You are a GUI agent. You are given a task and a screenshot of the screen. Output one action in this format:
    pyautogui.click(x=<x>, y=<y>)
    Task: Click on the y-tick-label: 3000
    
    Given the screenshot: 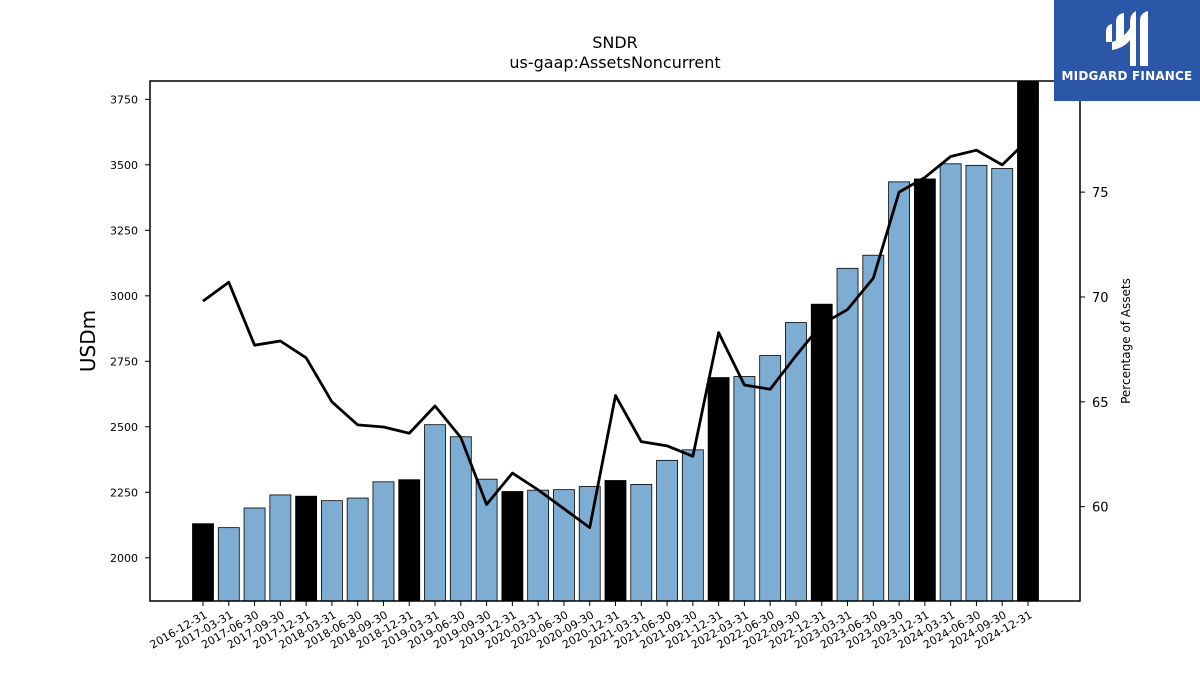 What is the action you would take?
    pyautogui.click(x=124, y=296)
    